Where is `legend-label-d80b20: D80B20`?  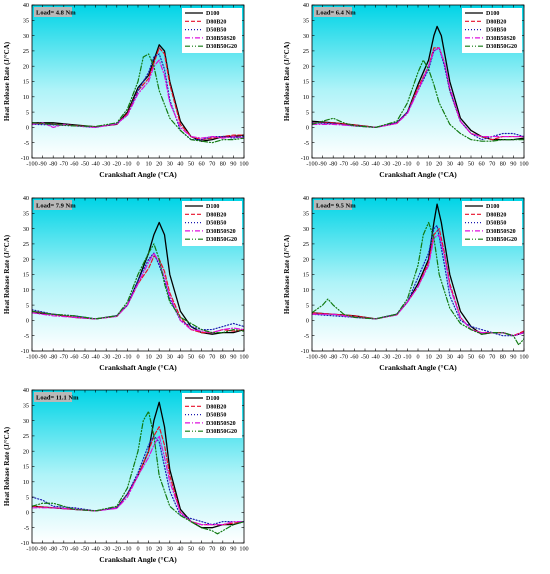
legend-label-d80b20: D80B20 is located at coordinates (496, 215).